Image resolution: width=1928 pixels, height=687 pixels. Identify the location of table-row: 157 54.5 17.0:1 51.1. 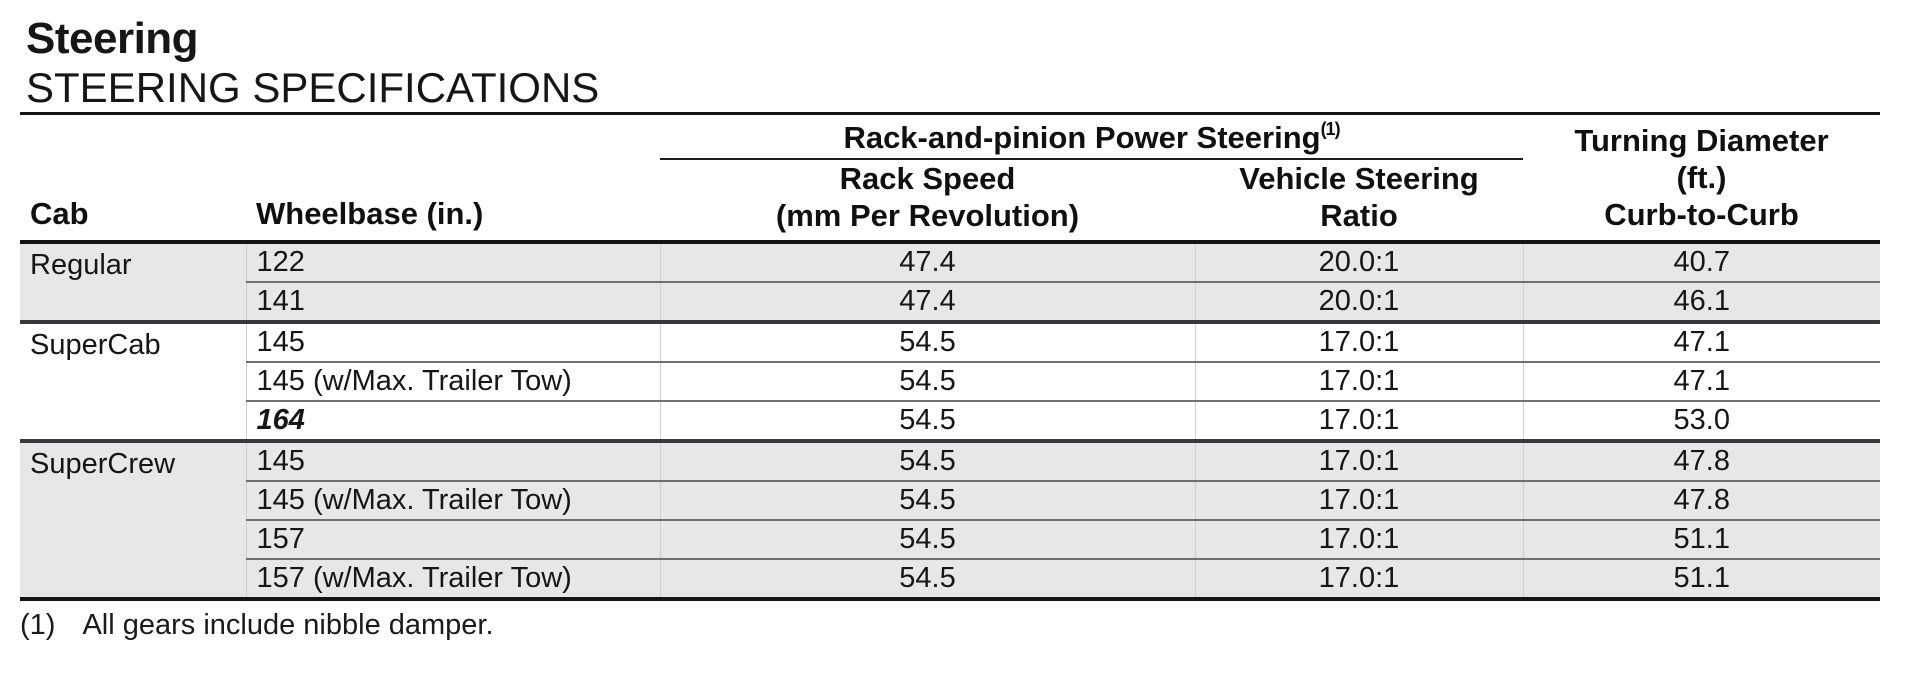
(950, 538).